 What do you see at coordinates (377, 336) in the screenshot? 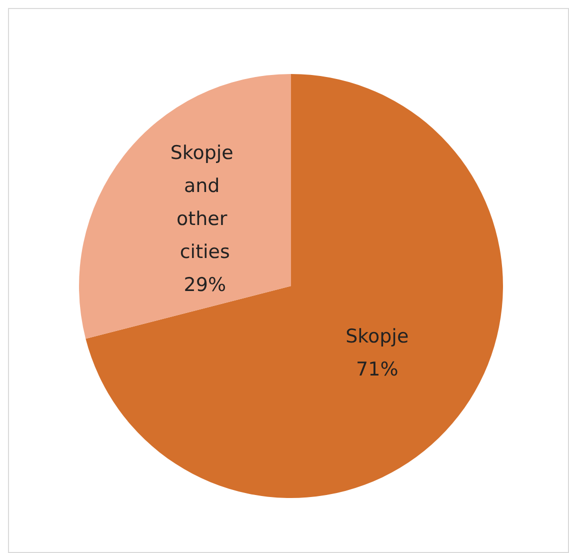
I see `slice-label: Skopje` at bounding box center [377, 336].